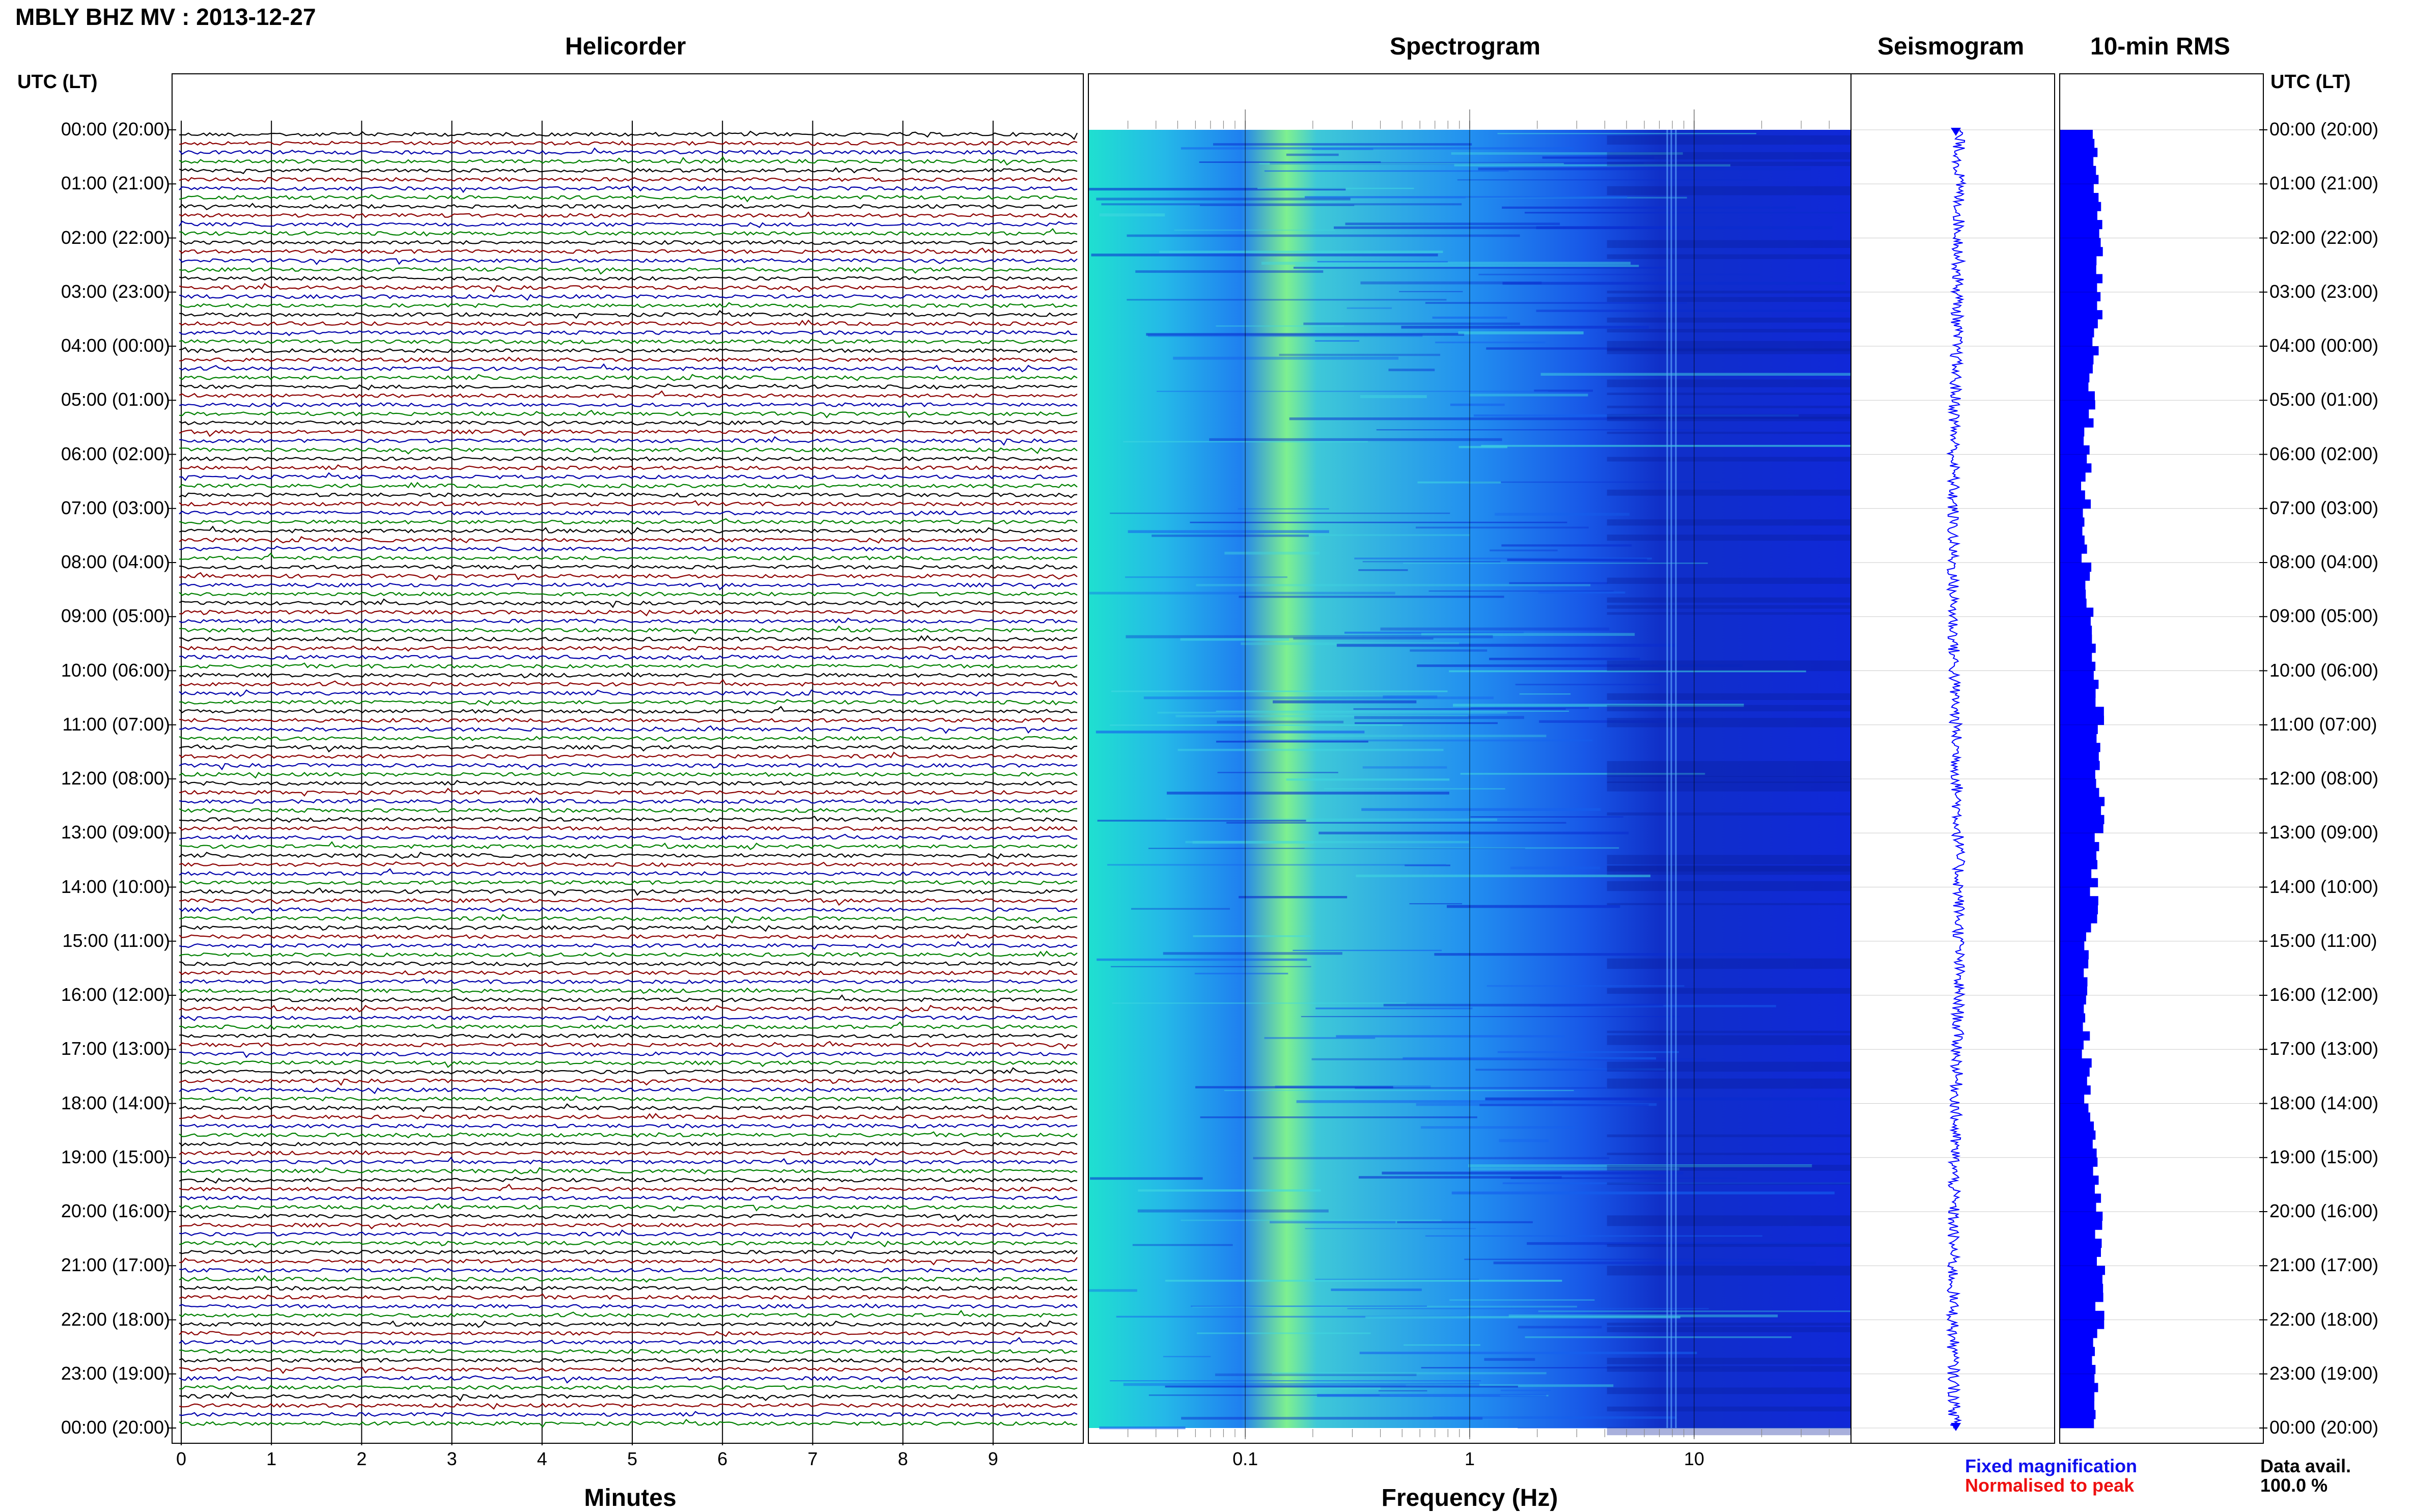  I want to click on time-label-left: 19:00 (15:00), so click(115, 1156).